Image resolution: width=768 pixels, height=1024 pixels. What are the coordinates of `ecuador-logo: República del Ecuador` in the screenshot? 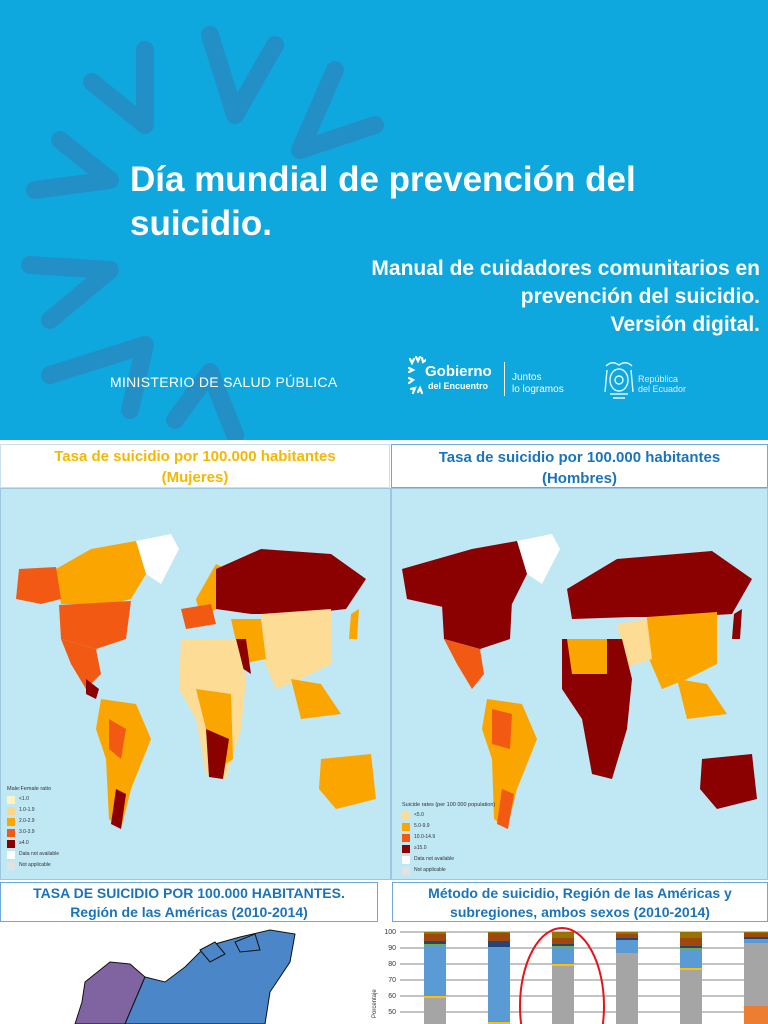 It's located at (652, 382).